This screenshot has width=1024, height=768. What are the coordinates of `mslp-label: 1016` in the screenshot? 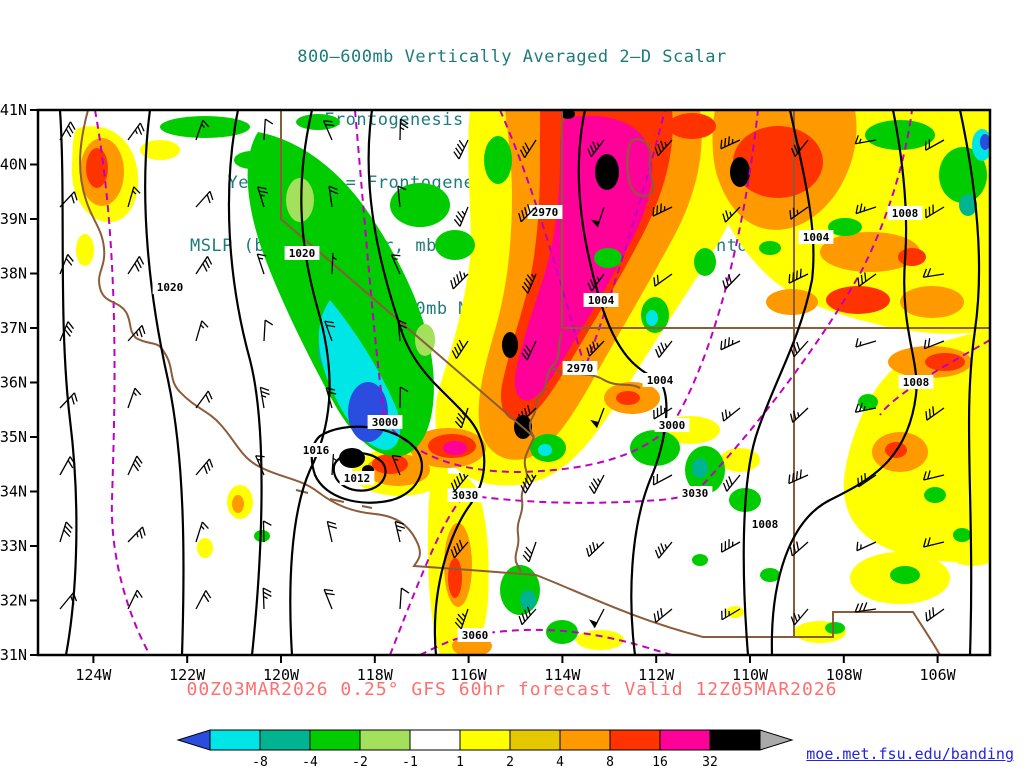 It's located at (316, 450).